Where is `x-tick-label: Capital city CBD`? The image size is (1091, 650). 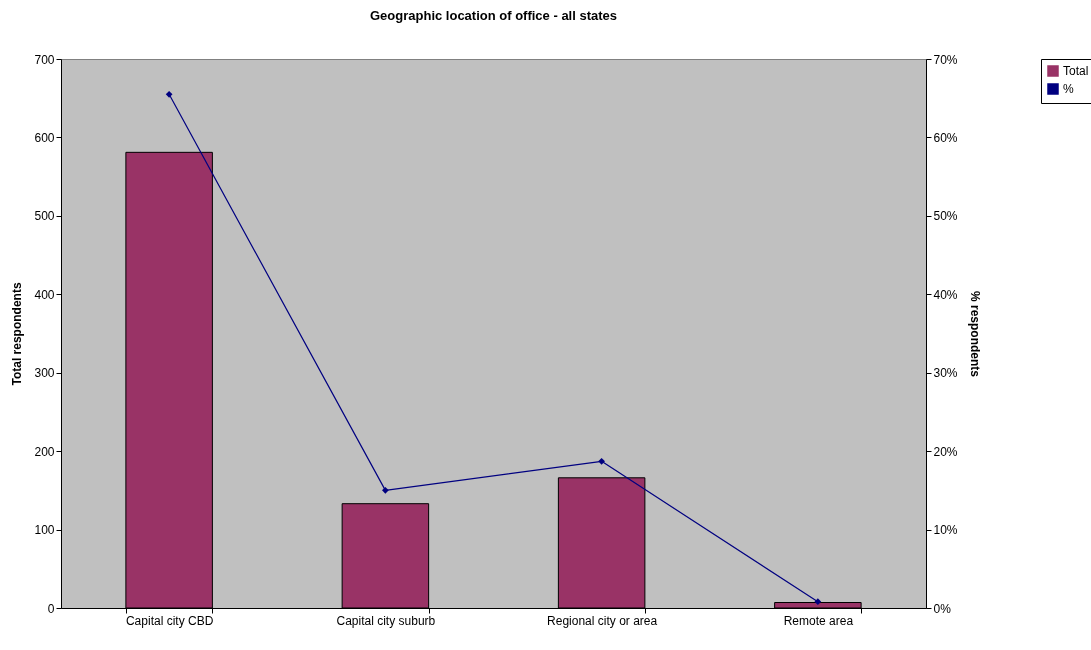
x-tick-label: Capital city CBD is located at coordinates (169, 620).